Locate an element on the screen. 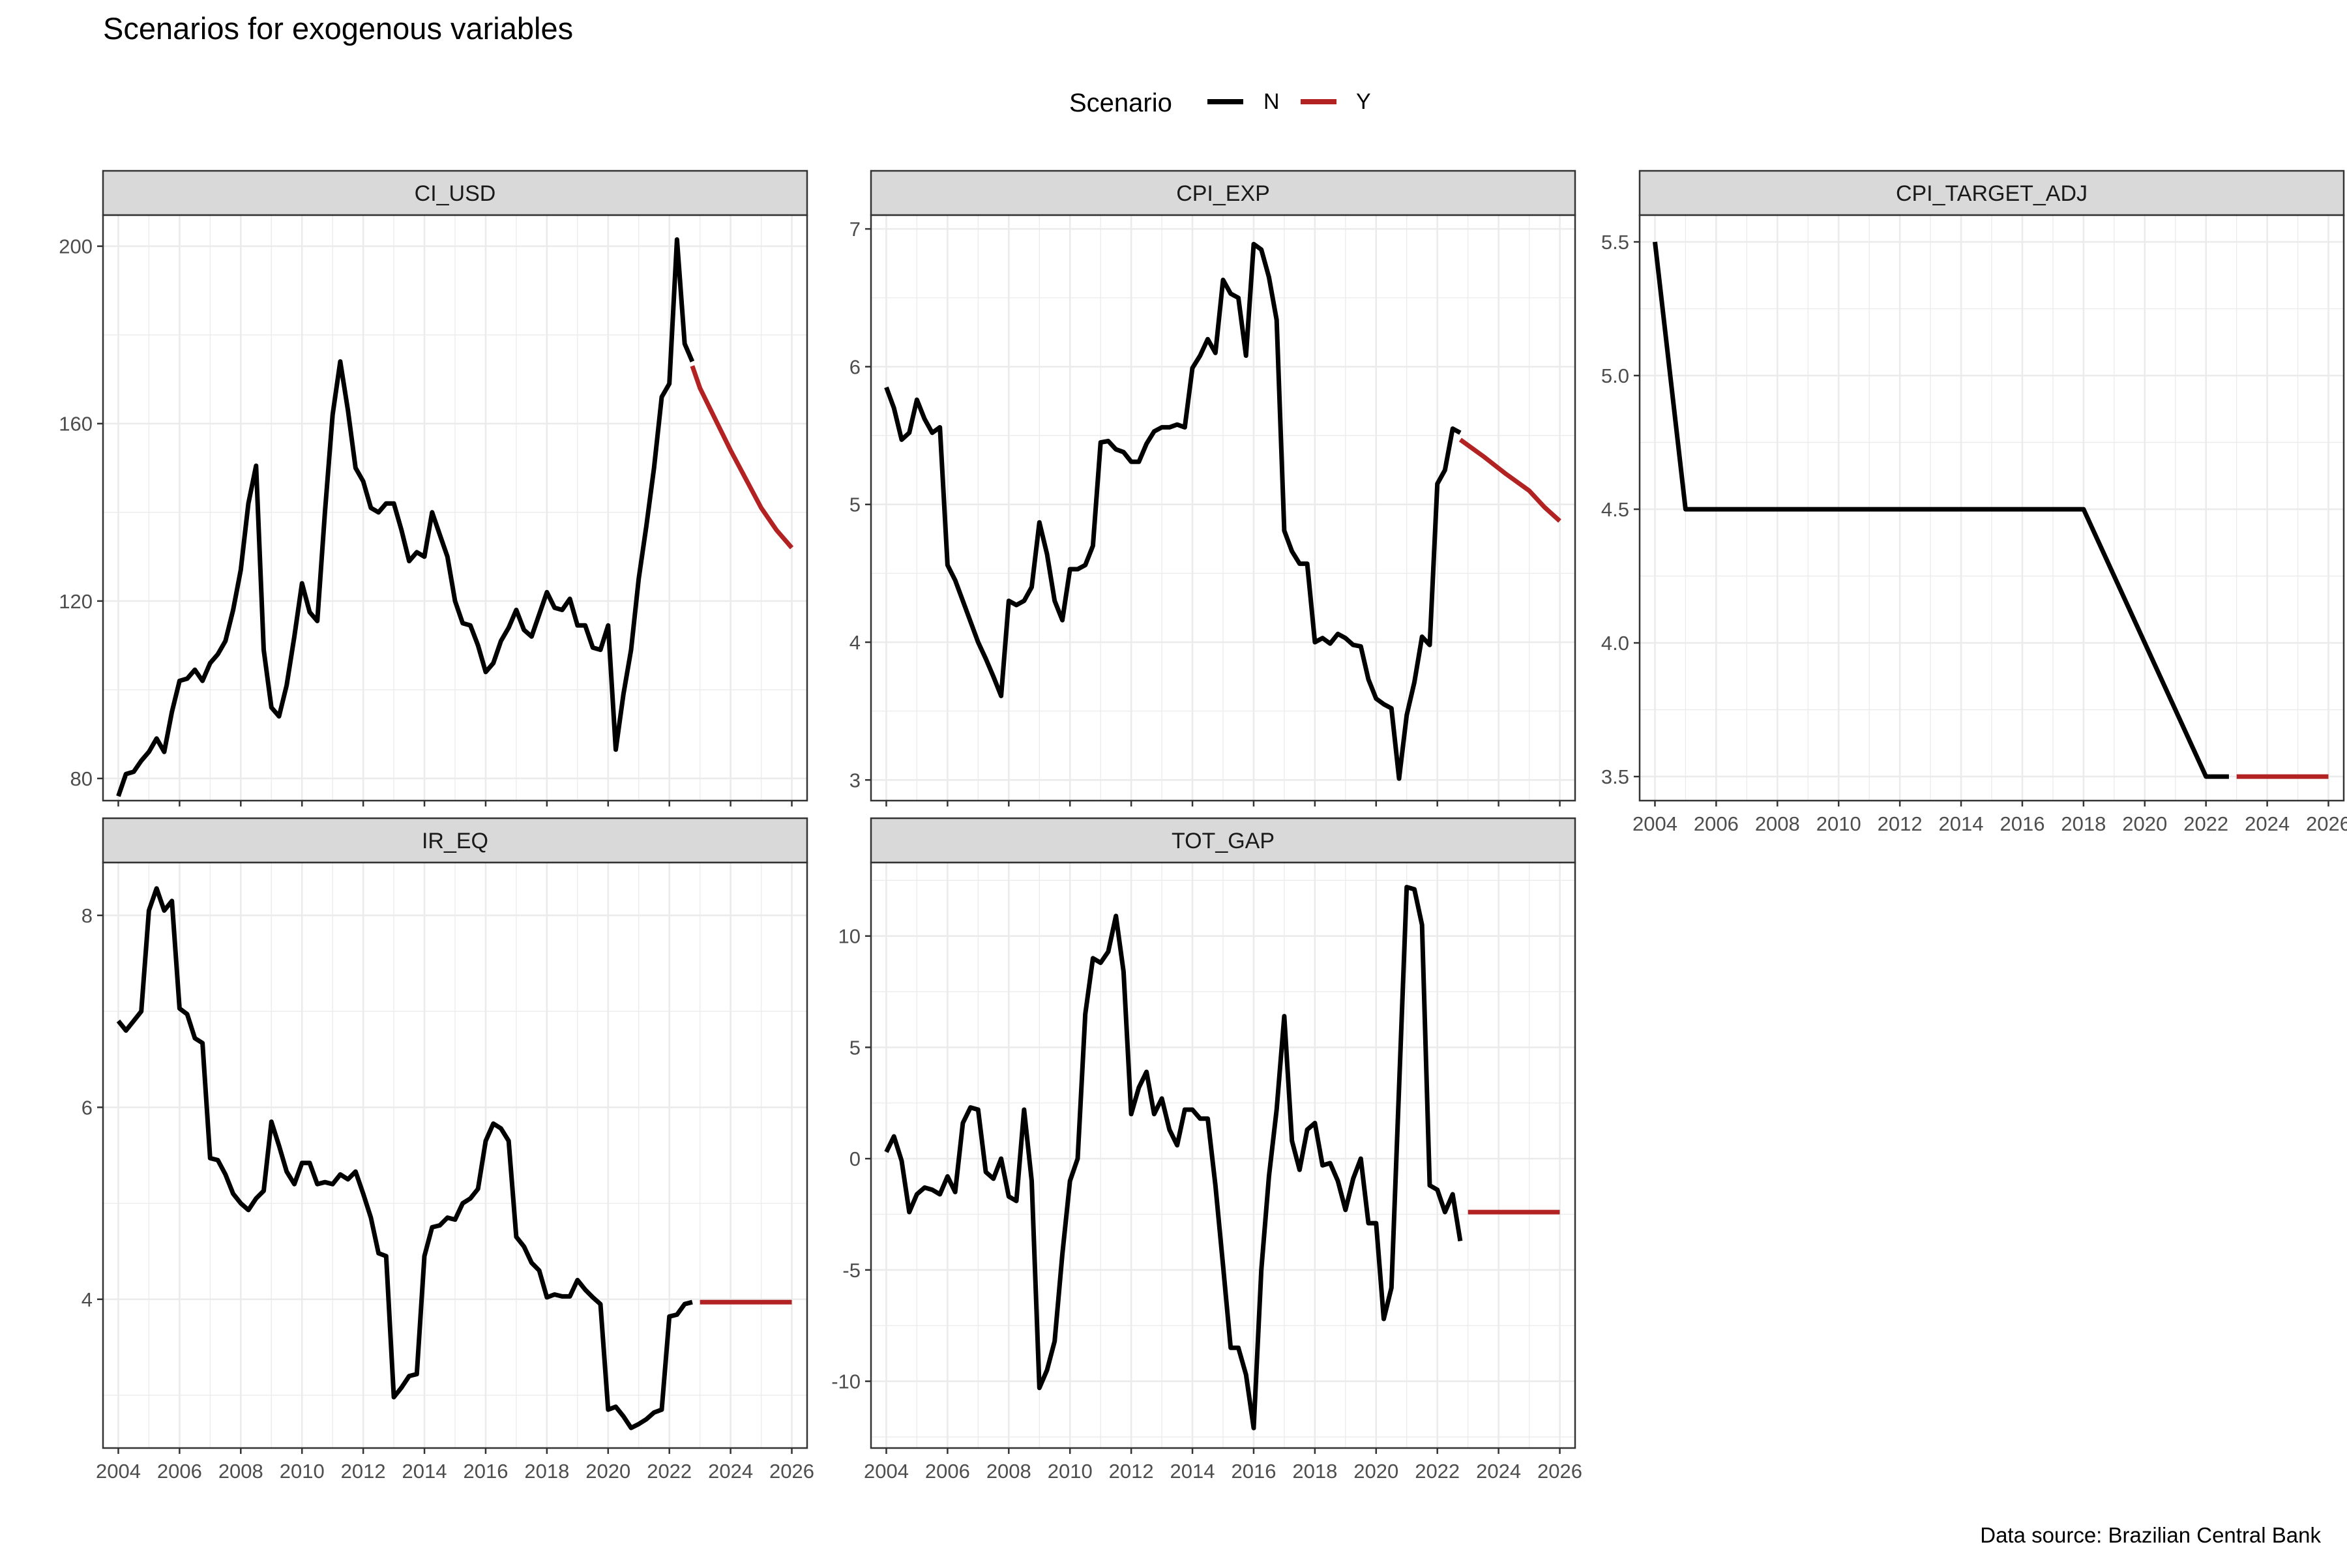  panel-ci-usd: CI_USD 80 120 160 200 is located at coordinates (433, 488).